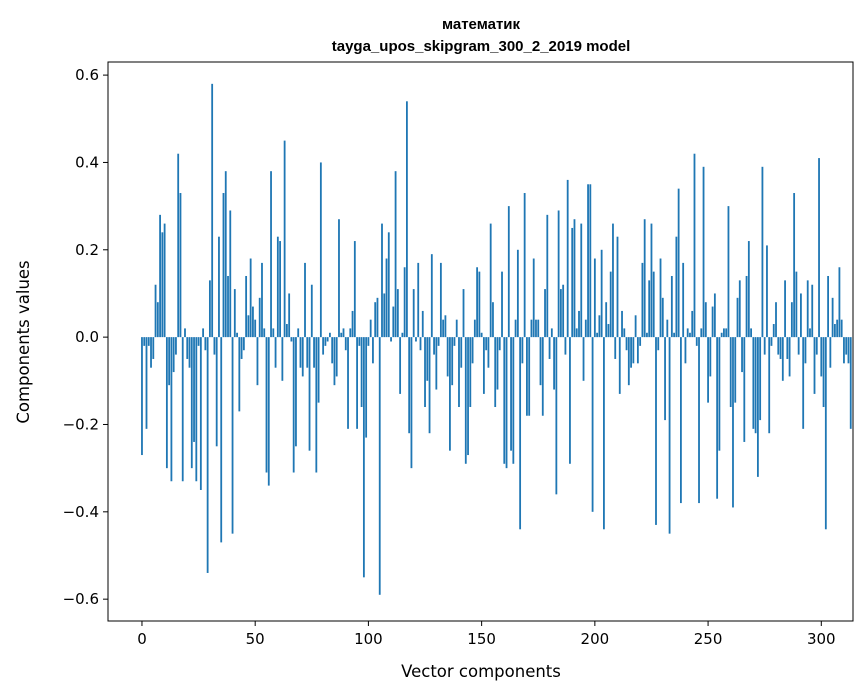 Image resolution: width=867 pixels, height=696 pixels. Describe the element at coordinates (481, 639) in the screenshot. I see `x-tick-label: 150` at that location.